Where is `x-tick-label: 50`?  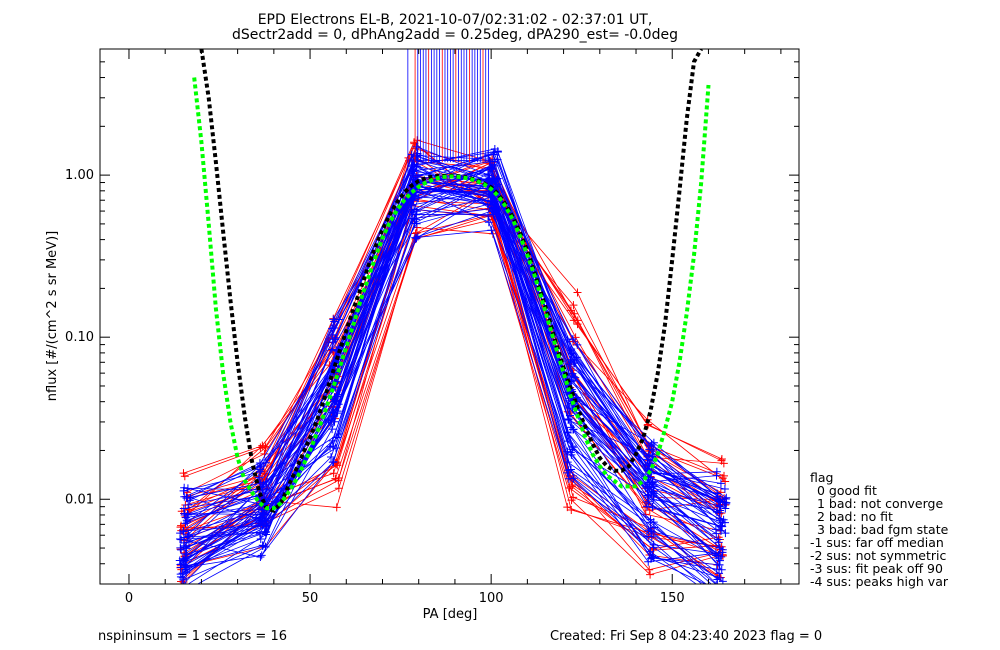
x-tick-label: 50 is located at coordinates (310, 598).